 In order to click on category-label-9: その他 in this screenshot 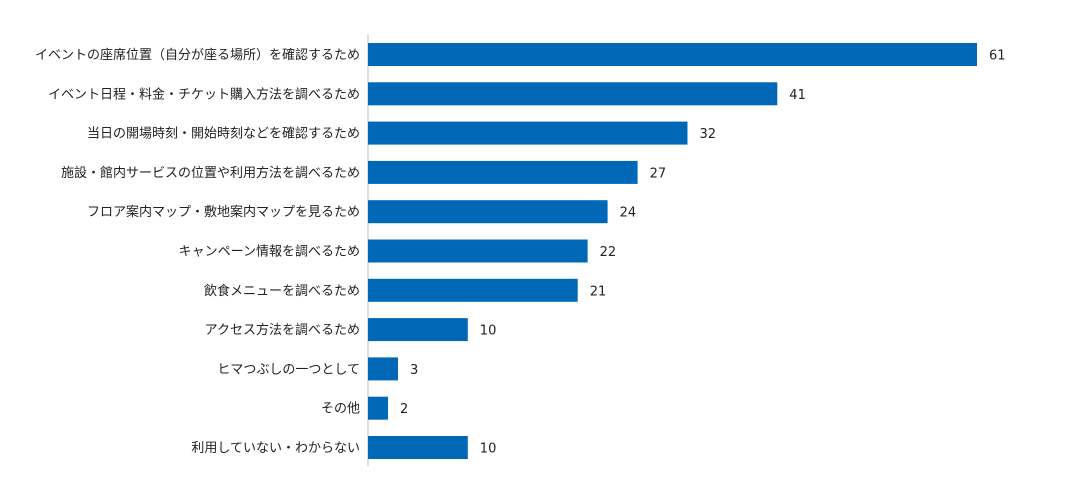, I will do `click(340, 409)`.